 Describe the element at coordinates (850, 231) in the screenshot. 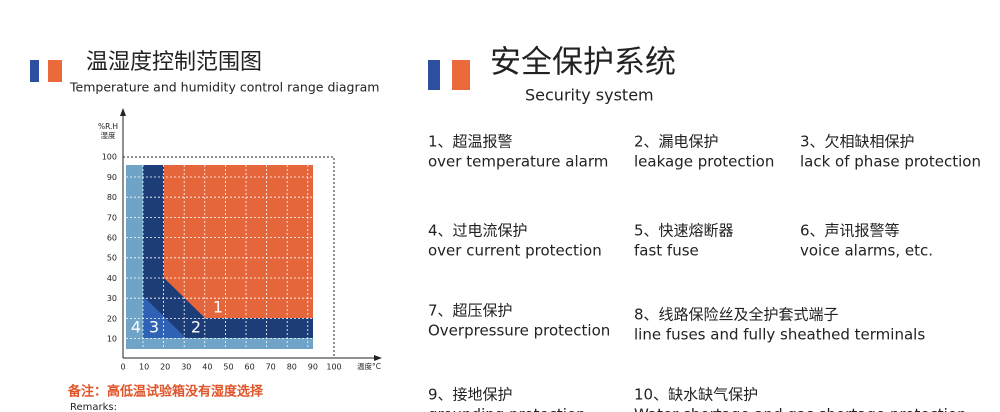

I see `item-title: 6、声讯报警等` at that location.